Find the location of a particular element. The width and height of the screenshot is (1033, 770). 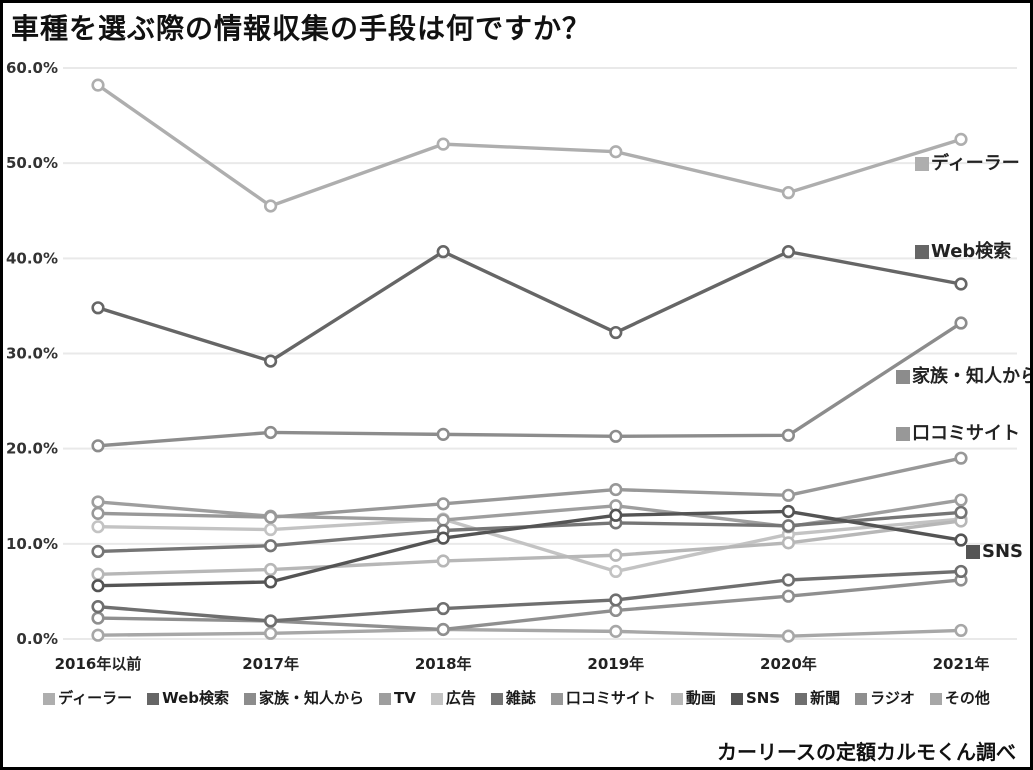

series-line-広告 is located at coordinates (529, 545).